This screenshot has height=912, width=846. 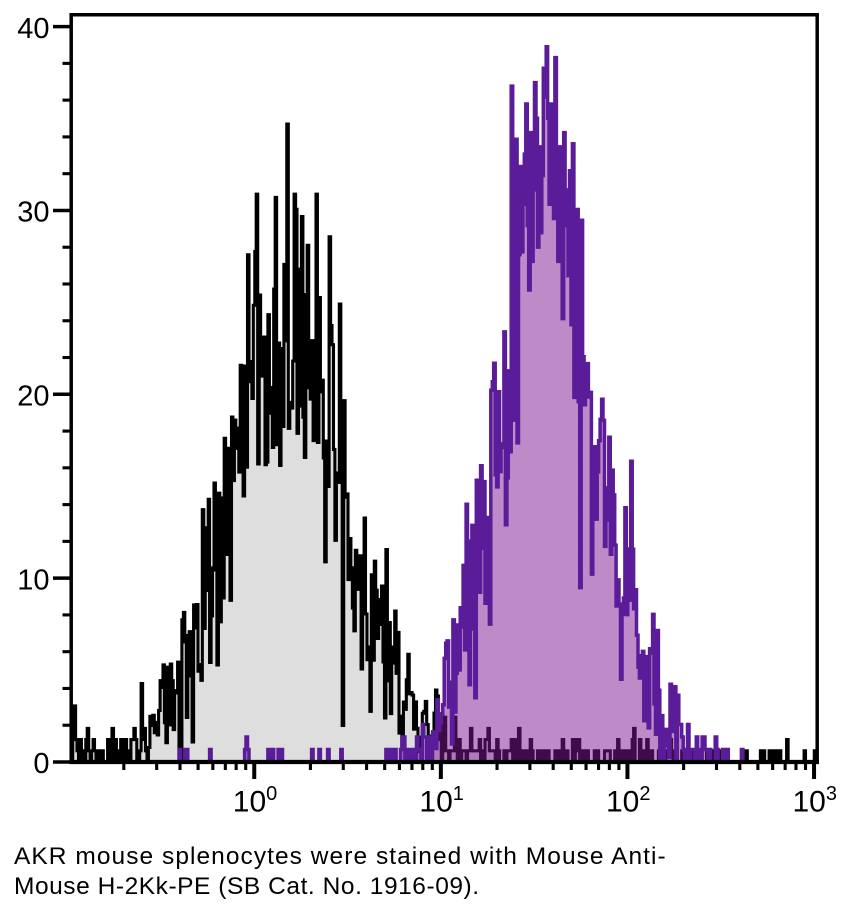 I want to click on svg-text:Mouse H-2Kk-PE (SB Cat. No. 19: Mouse H-2Kk-PE (SB Cat. No. 1916-09)., so click(x=247, y=886).